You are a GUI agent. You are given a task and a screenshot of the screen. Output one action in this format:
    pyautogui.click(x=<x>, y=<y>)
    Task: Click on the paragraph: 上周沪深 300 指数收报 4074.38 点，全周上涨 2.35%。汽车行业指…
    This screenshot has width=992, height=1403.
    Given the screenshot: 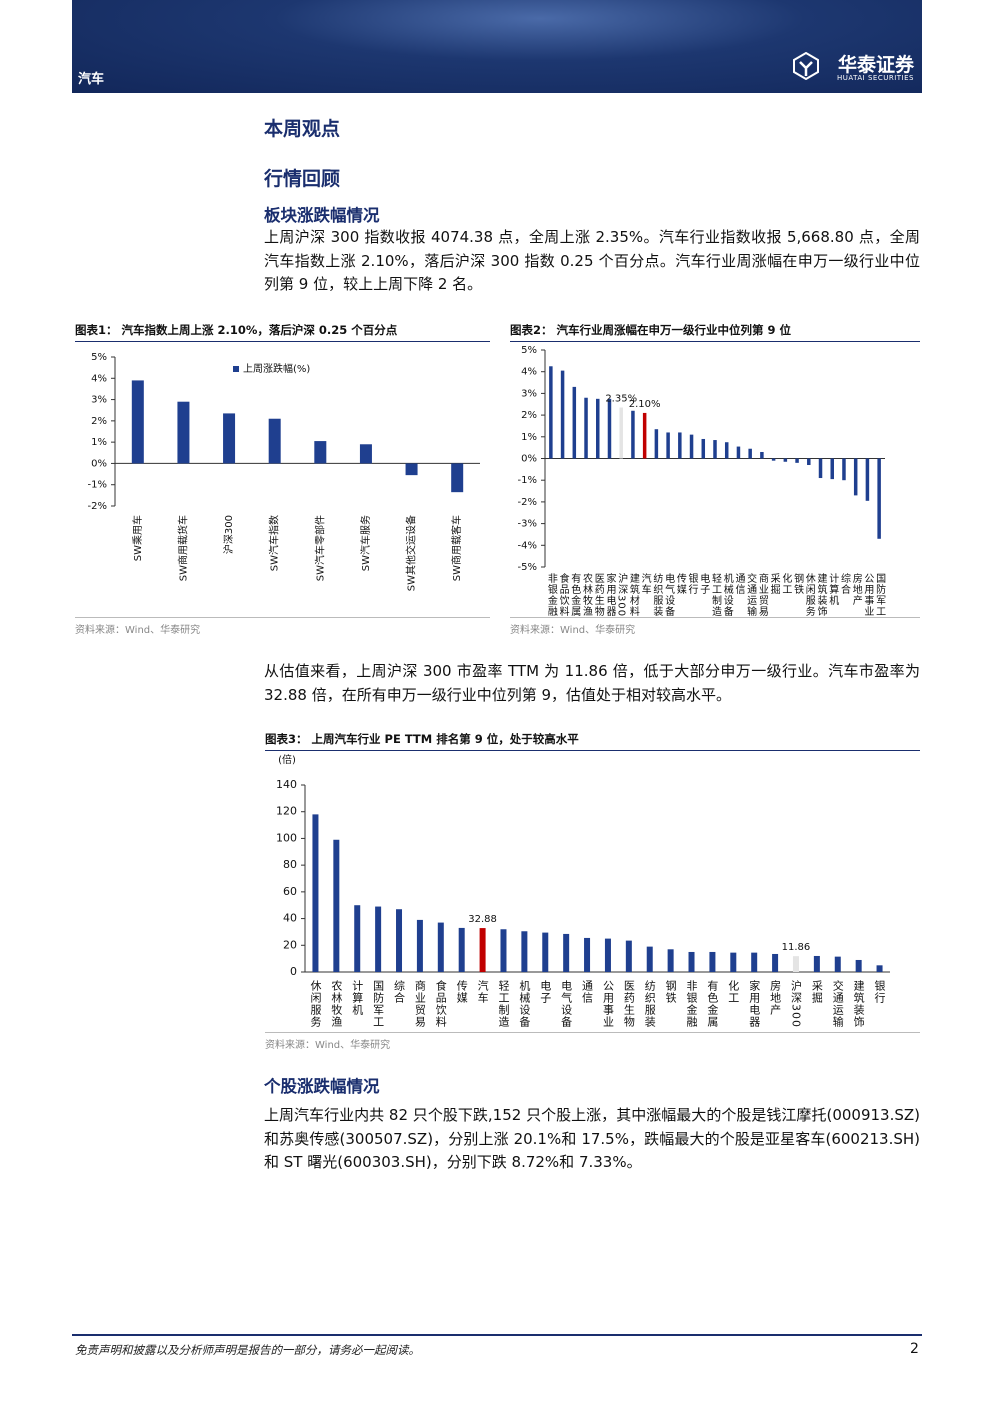 What is the action you would take?
    pyautogui.click(x=592, y=260)
    